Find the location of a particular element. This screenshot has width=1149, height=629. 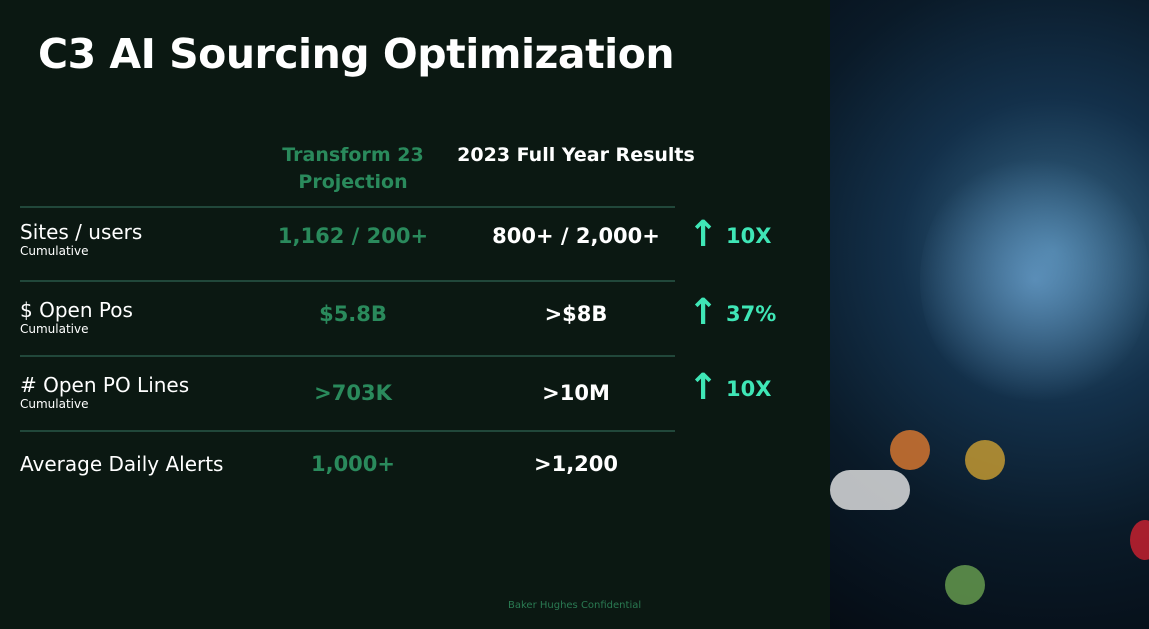

column-header-projection: Transform 23 Projection is located at coordinates (353, 168).